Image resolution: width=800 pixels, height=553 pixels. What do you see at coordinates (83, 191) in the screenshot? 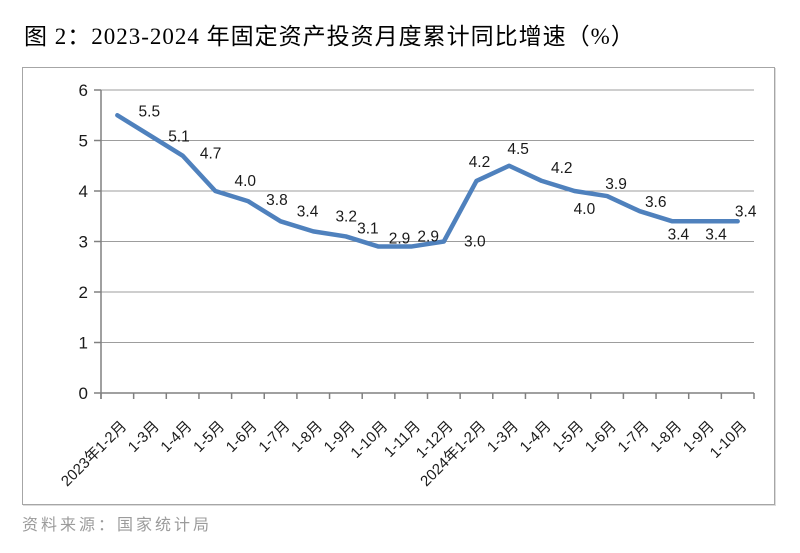
I see `svg-text: 4` at bounding box center [83, 191].